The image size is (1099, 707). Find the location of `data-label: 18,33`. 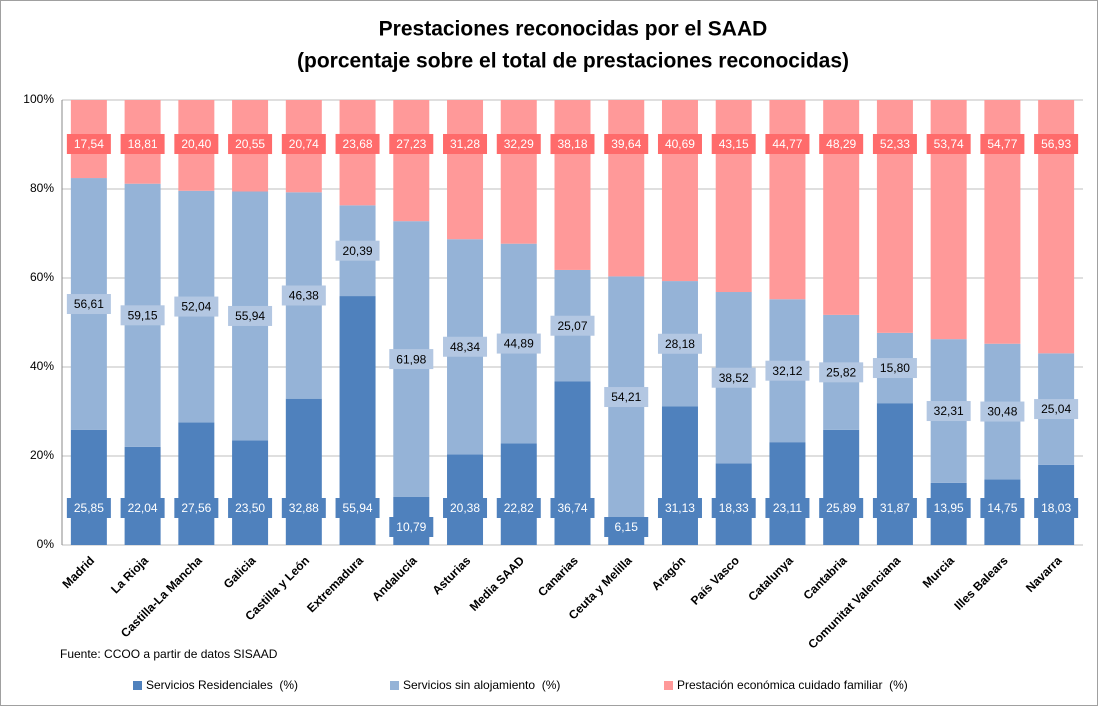

data-label: 18,33 is located at coordinates (734, 508).